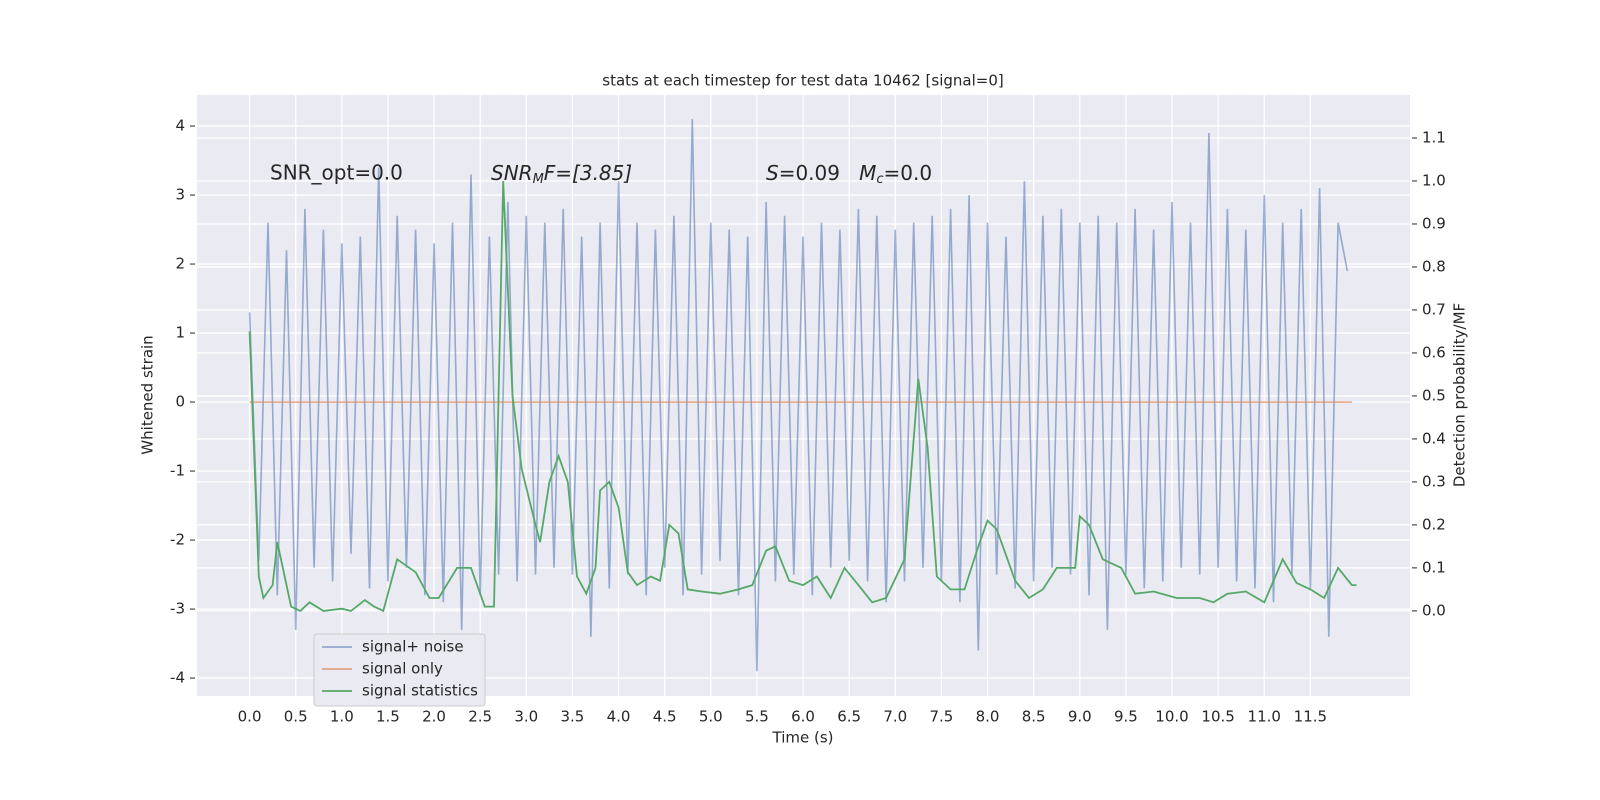  What do you see at coordinates (803, 738) in the screenshot?
I see `x-axis-label: Time (s)` at bounding box center [803, 738].